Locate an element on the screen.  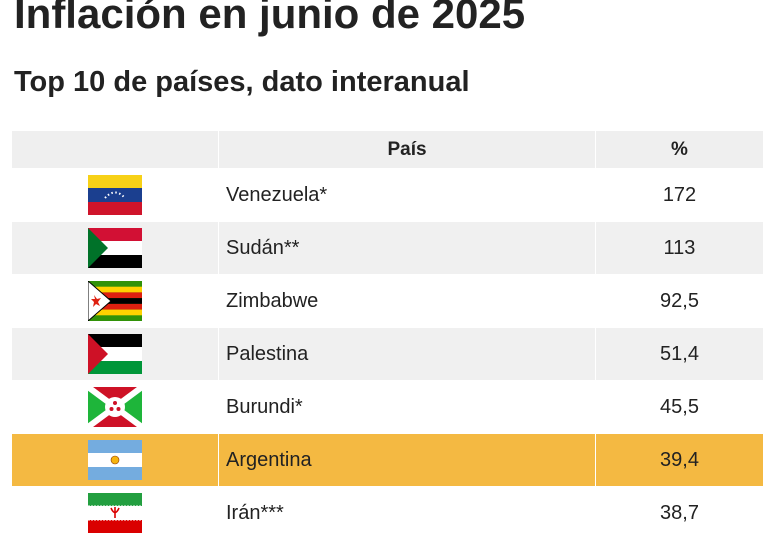
row: Sudán** 113 is located at coordinates (387, 248).